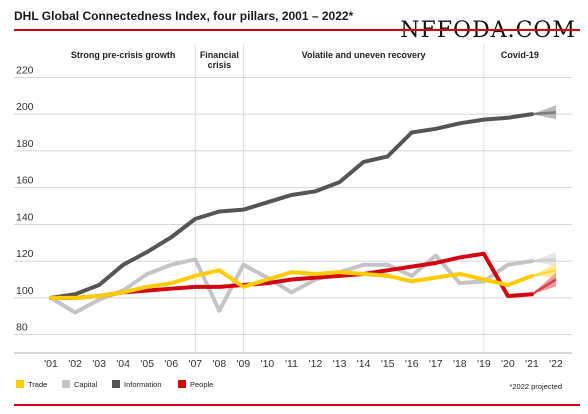  Describe the element at coordinates (37, 384) in the screenshot. I see `legend-label-trade: Trade` at that location.